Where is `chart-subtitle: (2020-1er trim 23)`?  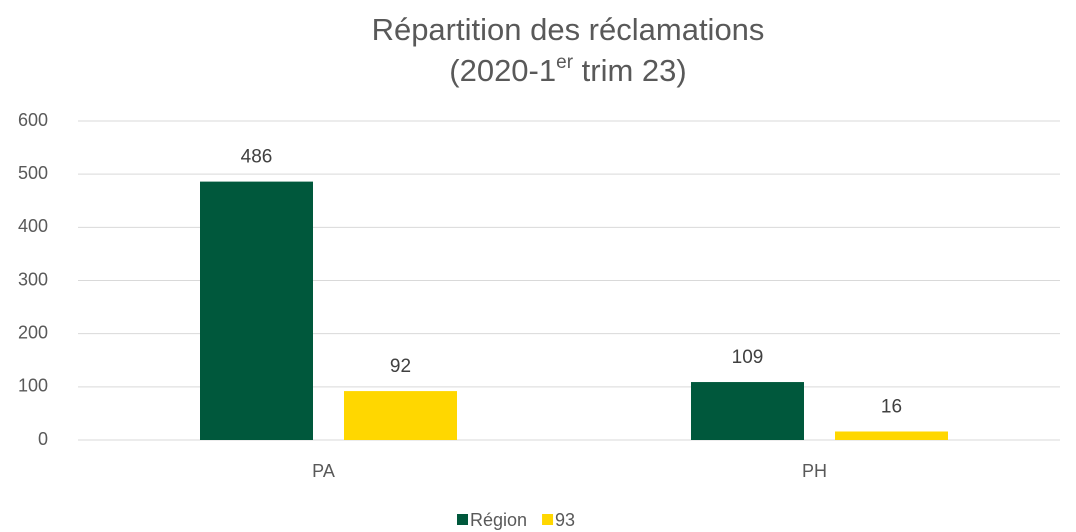 chart-subtitle: (2020-1er trim 23) is located at coordinates (567, 70).